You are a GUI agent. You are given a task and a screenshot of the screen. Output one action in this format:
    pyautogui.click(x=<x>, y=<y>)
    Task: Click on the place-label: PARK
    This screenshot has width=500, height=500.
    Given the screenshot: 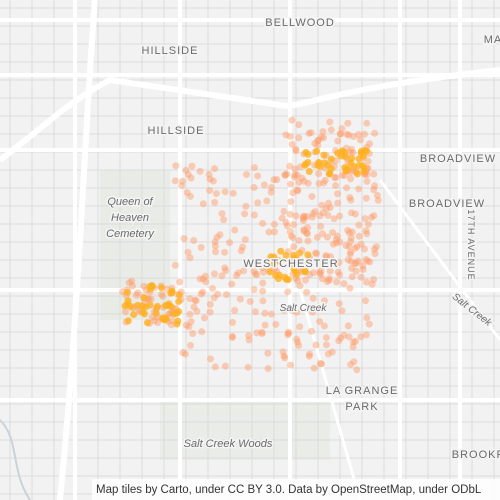 What is the action you would take?
    pyautogui.click(x=361, y=407)
    